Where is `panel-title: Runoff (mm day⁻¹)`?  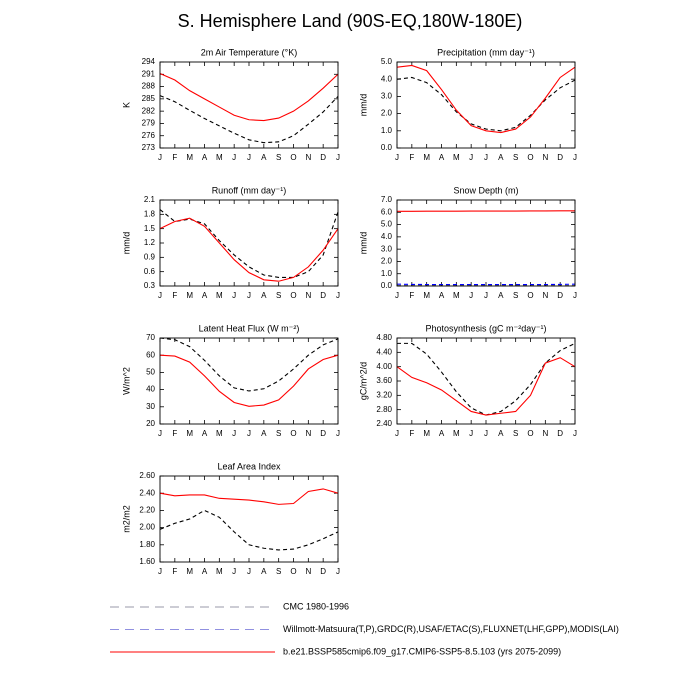
panel-title: Runoff (mm day⁻¹) is located at coordinates (249, 190).